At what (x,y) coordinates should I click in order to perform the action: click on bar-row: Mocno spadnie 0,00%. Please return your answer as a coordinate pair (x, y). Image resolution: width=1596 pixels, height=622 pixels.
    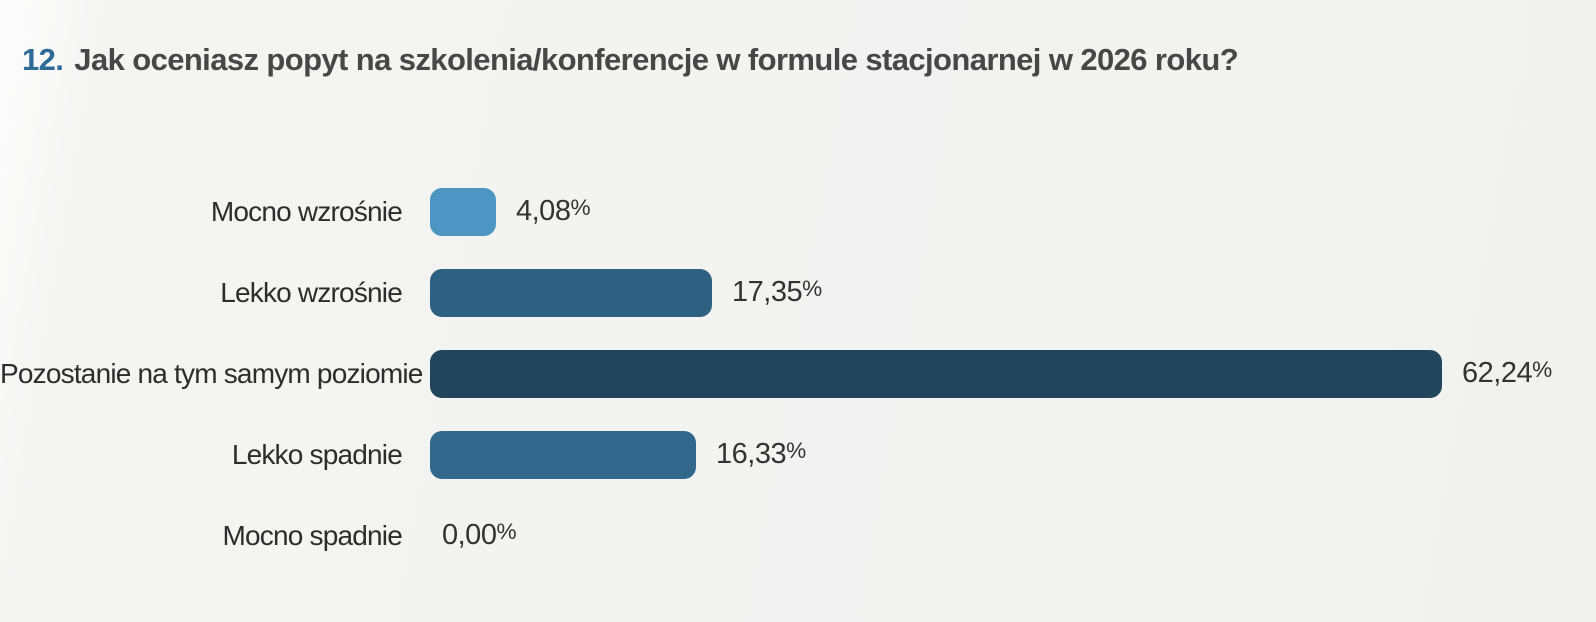
    Looking at the image, I should click on (798, 535).